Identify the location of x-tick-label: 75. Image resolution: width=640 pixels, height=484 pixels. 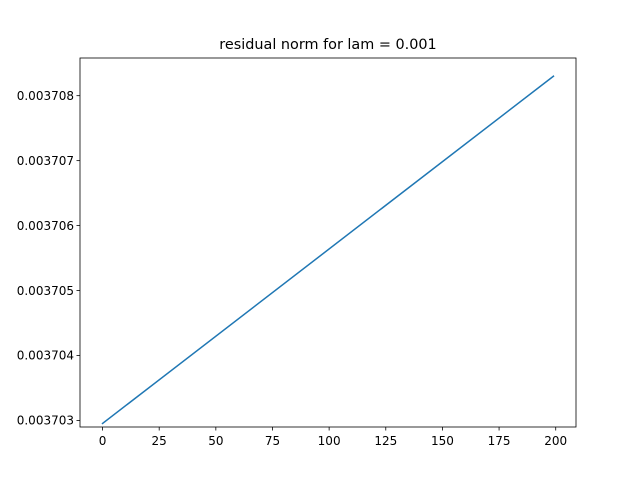
(272, 441).